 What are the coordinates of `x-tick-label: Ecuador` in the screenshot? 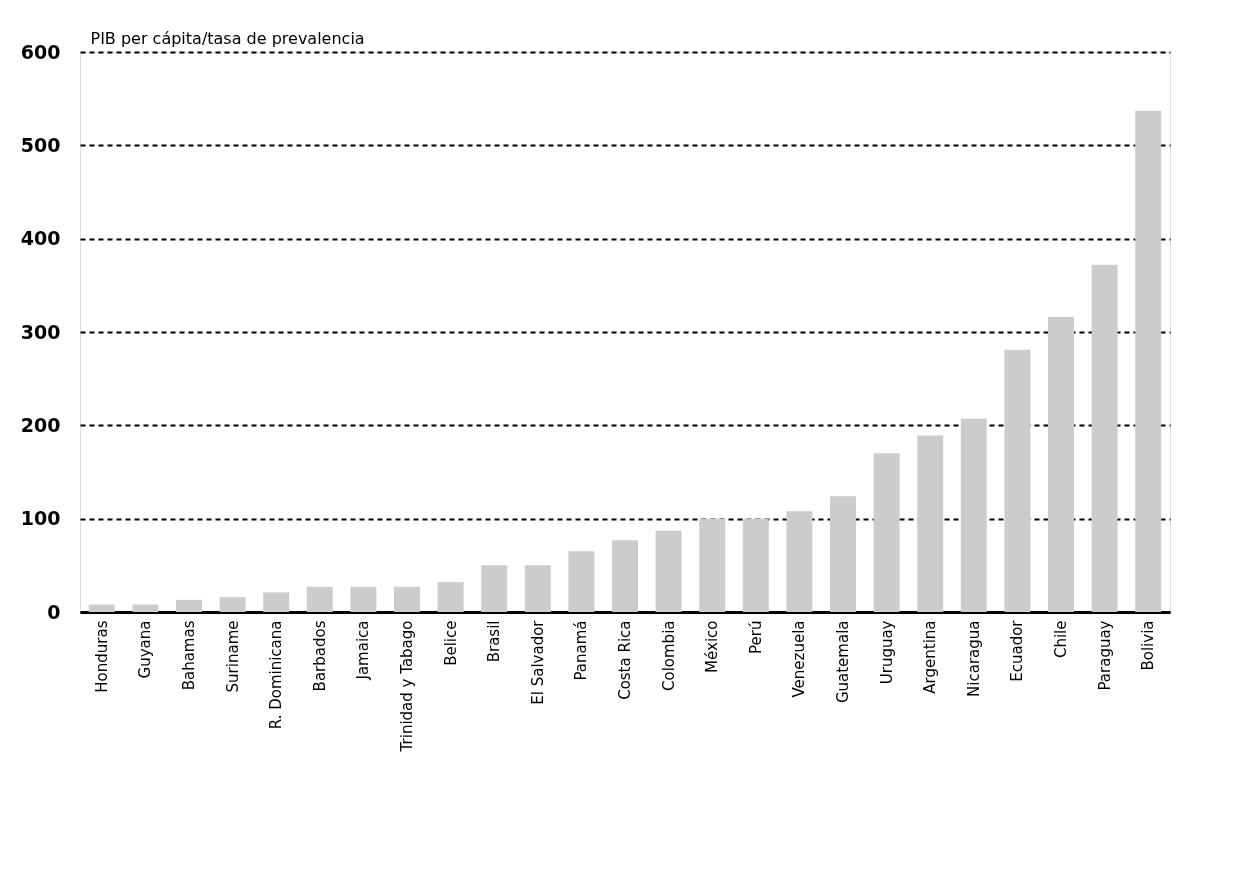 It's located at (1017, 650).